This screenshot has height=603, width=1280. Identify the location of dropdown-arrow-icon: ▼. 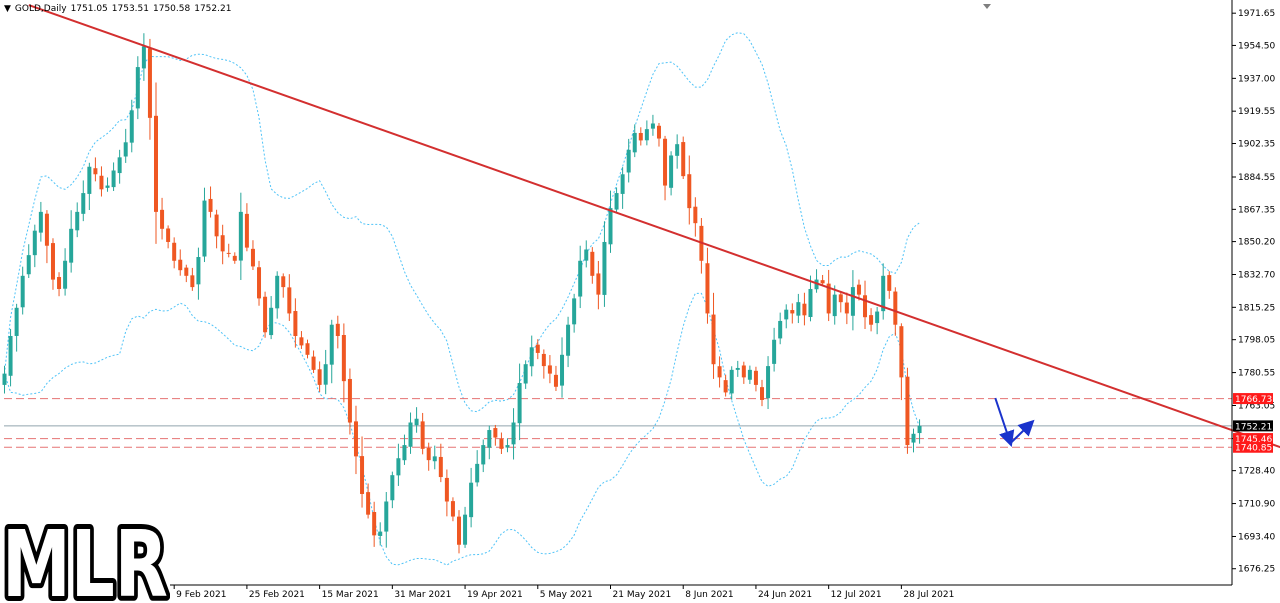
(7, 9).